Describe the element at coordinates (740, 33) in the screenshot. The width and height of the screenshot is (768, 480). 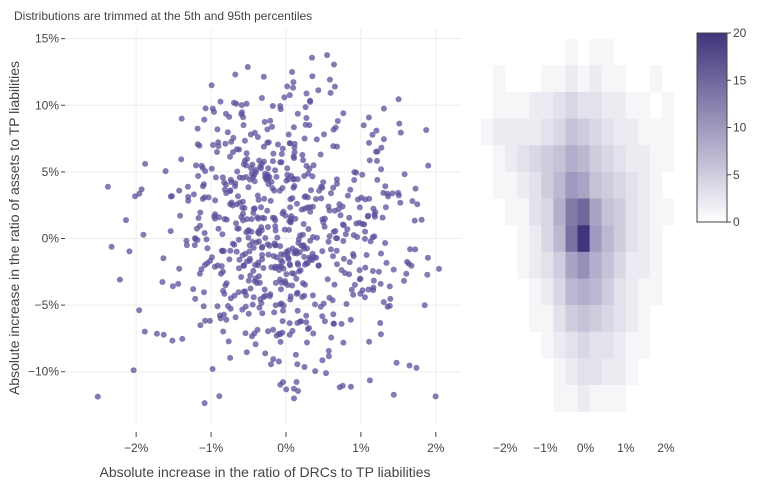
I see `colorbar-tick-label: 20` at that location.